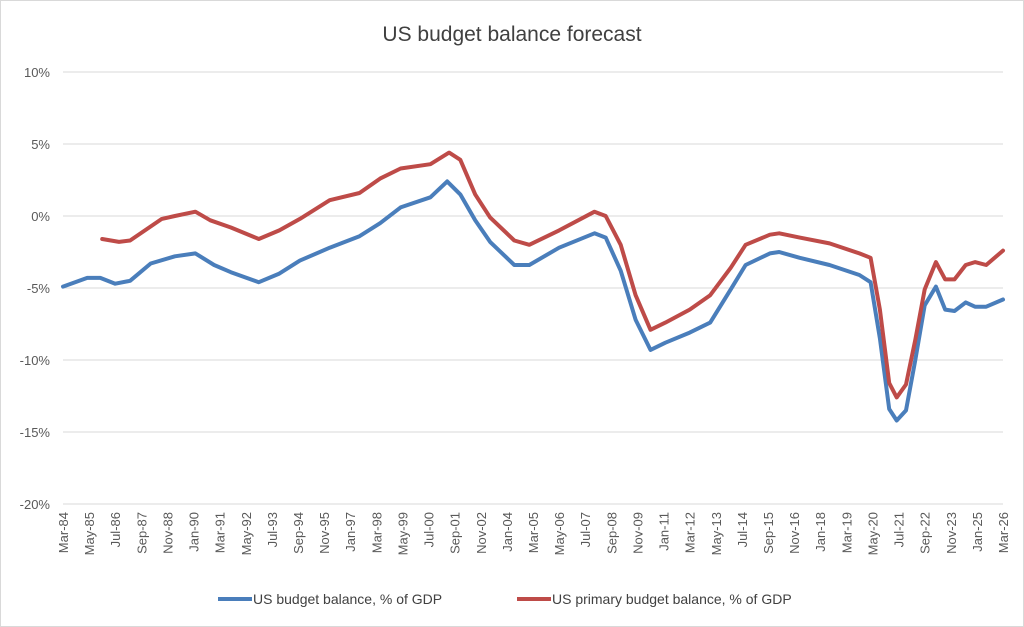  Describe the element at coordinates (376, 532) in the screenshot. I see `x-tick-label: Mar-98` at that location.